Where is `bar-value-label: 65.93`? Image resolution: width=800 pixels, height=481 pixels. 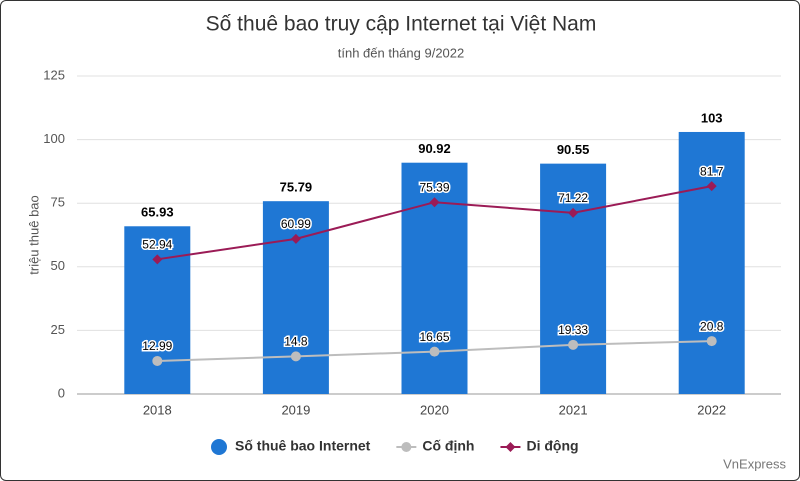
bar-value-label: 65.93 is located at coordinates (157, 212).